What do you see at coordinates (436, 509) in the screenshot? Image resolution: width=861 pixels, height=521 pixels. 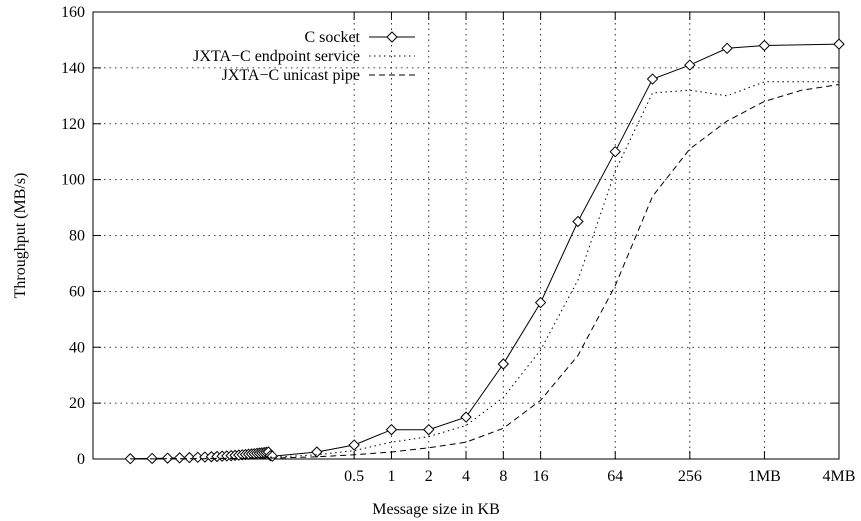 I see `x-axis-title: Message size in KB` at bounding box center [436, 509].